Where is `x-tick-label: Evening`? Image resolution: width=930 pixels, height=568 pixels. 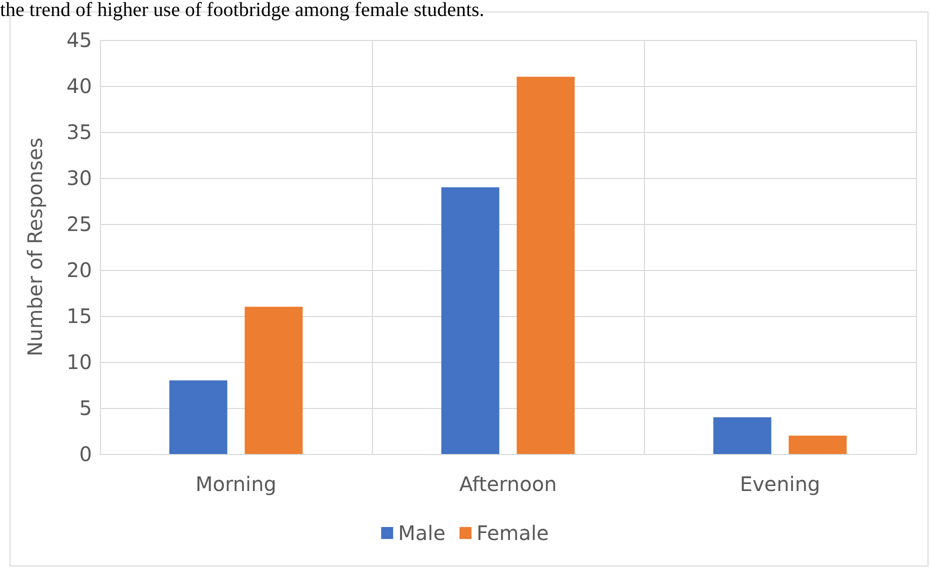 x-tick-label: Evening is located at coordinates (780, 484).